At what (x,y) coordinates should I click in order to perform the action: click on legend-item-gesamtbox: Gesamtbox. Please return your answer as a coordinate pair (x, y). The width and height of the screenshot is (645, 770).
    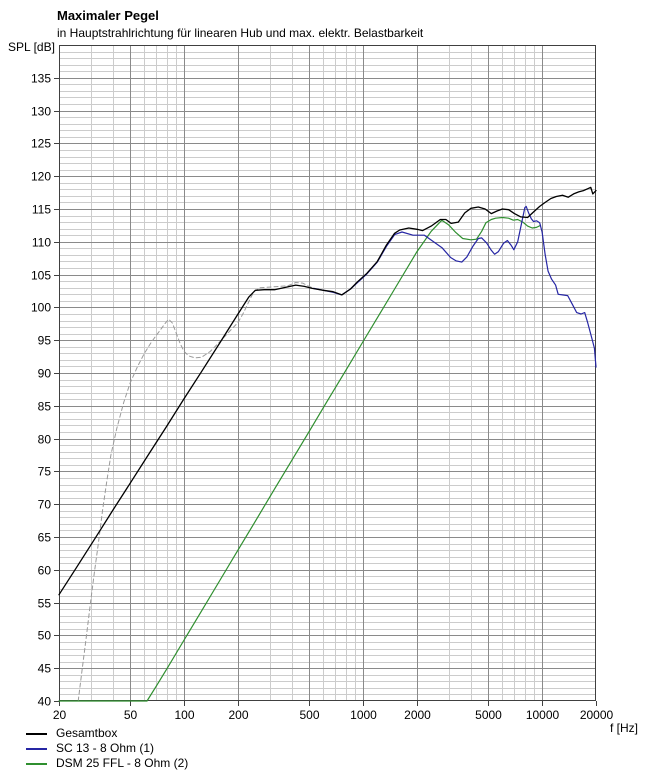
    Looking at the image, I should click on (94, 733).